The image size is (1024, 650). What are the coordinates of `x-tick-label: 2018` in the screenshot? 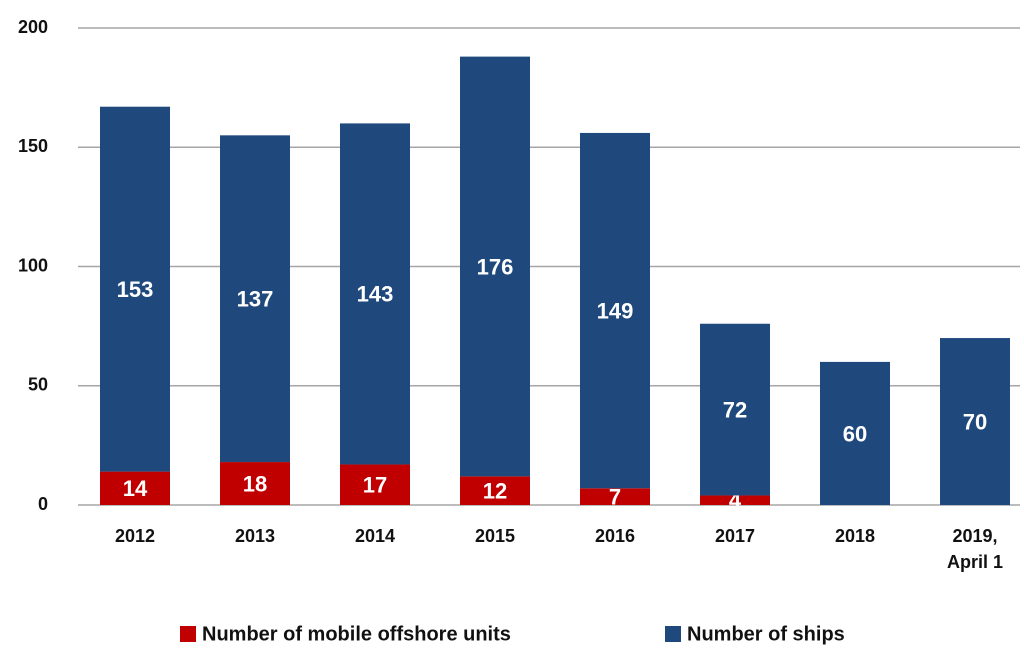 It's located at (855, 536).